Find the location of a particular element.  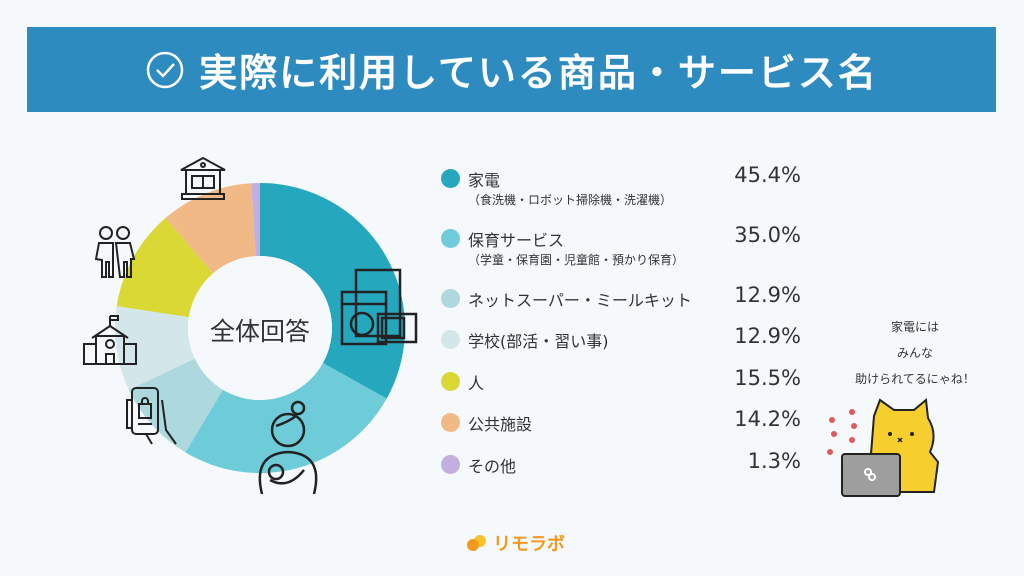

legend-value: 14.2% is located at coordinates (767, 419).